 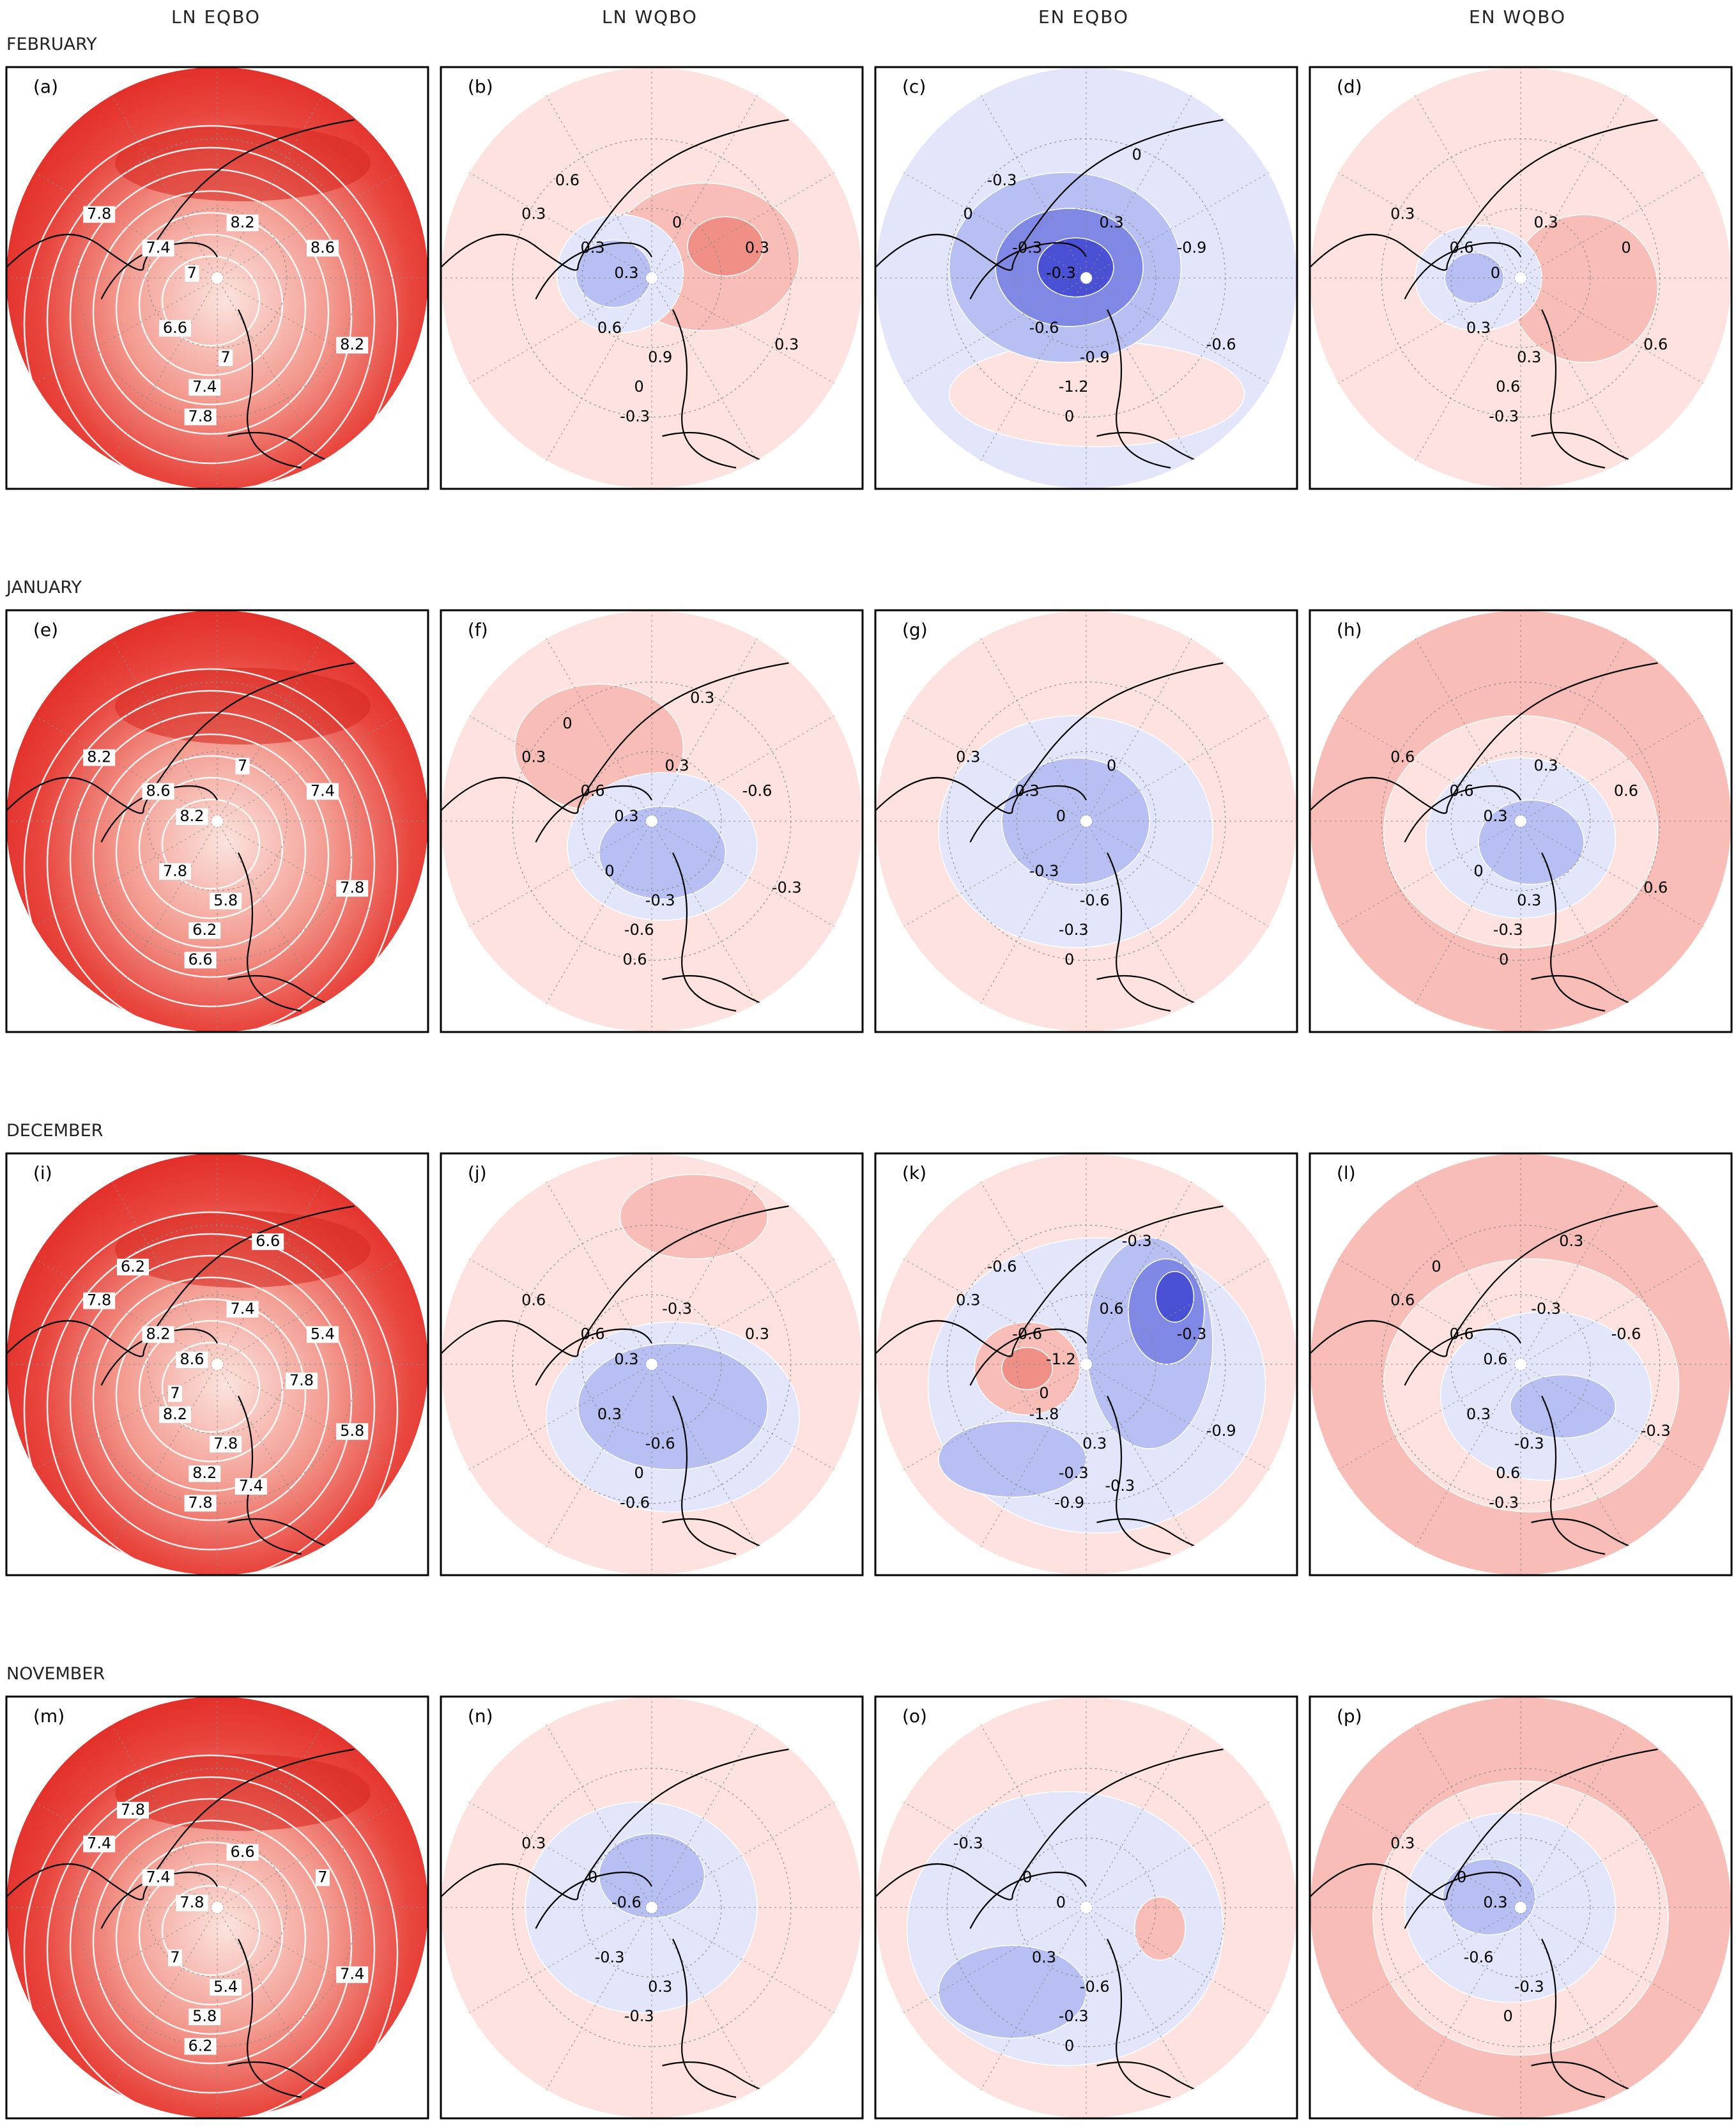 What do you see at coordinates (1083, 16) in the screenshot?
I see `column-header-3: EN EQBO` at bounding box center [1083, 16].